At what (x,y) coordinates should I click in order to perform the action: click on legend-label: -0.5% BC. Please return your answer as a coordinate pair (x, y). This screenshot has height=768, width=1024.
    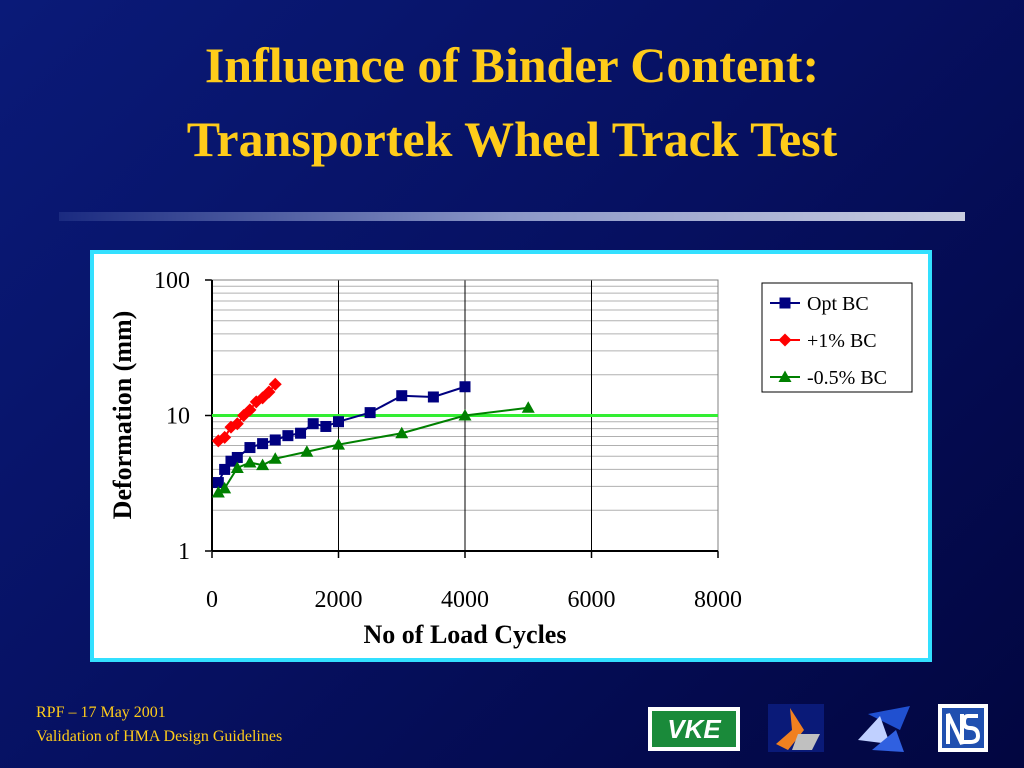
    Looking at the image, I should click on (847, 378).